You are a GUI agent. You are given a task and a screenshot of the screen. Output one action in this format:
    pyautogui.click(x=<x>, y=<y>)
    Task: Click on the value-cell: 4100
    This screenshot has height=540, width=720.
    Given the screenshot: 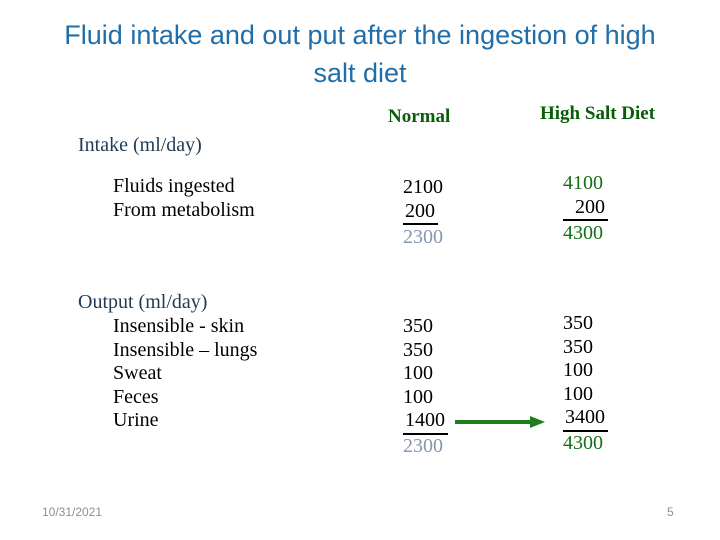 What is the action you would take?
    pyautogui.click(x=583, y=183)
    